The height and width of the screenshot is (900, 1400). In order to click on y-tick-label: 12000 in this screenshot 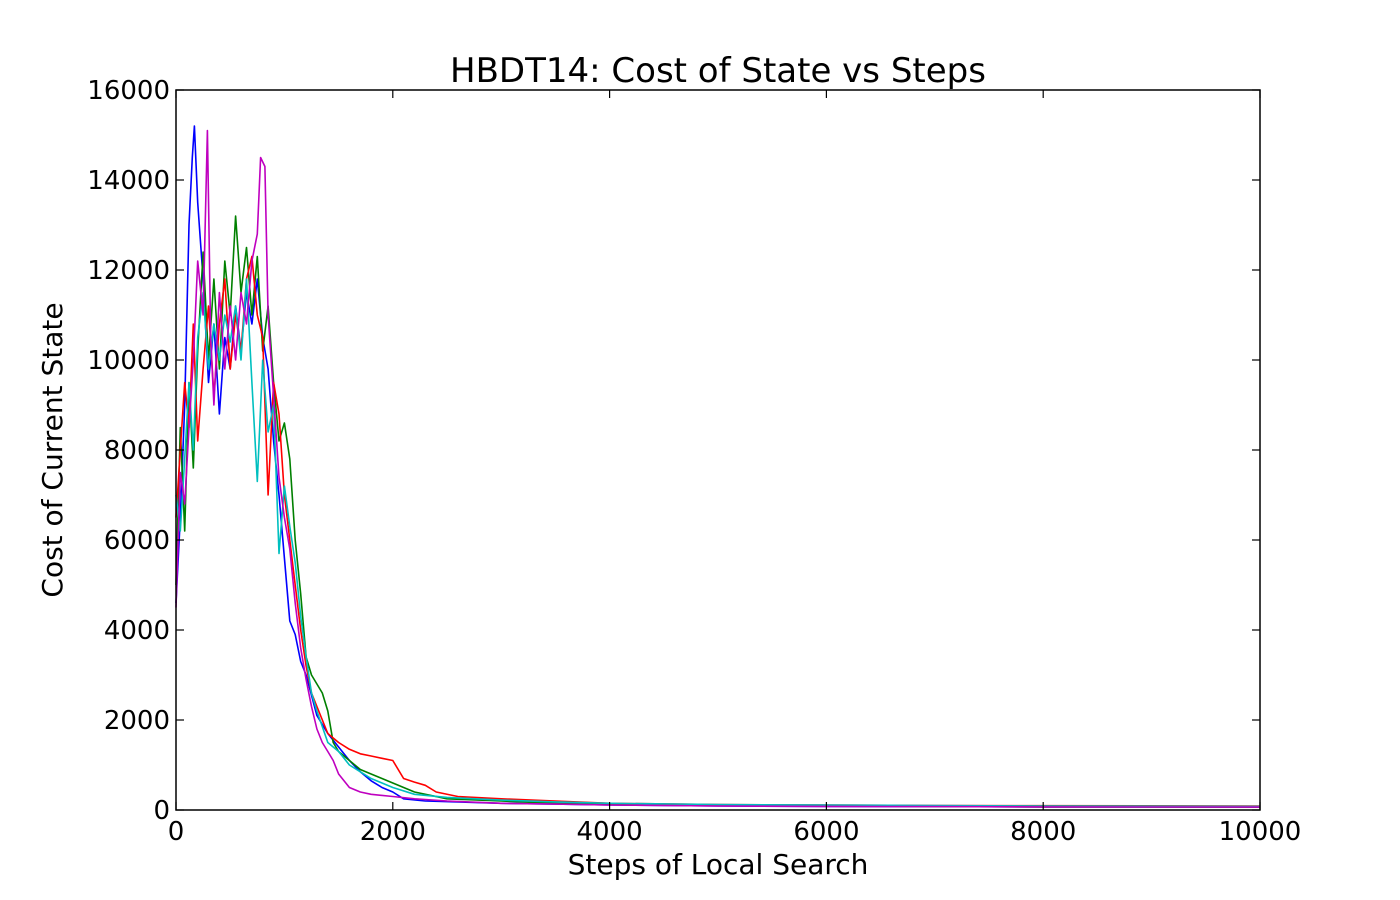, I will do `click(128, 271)`.